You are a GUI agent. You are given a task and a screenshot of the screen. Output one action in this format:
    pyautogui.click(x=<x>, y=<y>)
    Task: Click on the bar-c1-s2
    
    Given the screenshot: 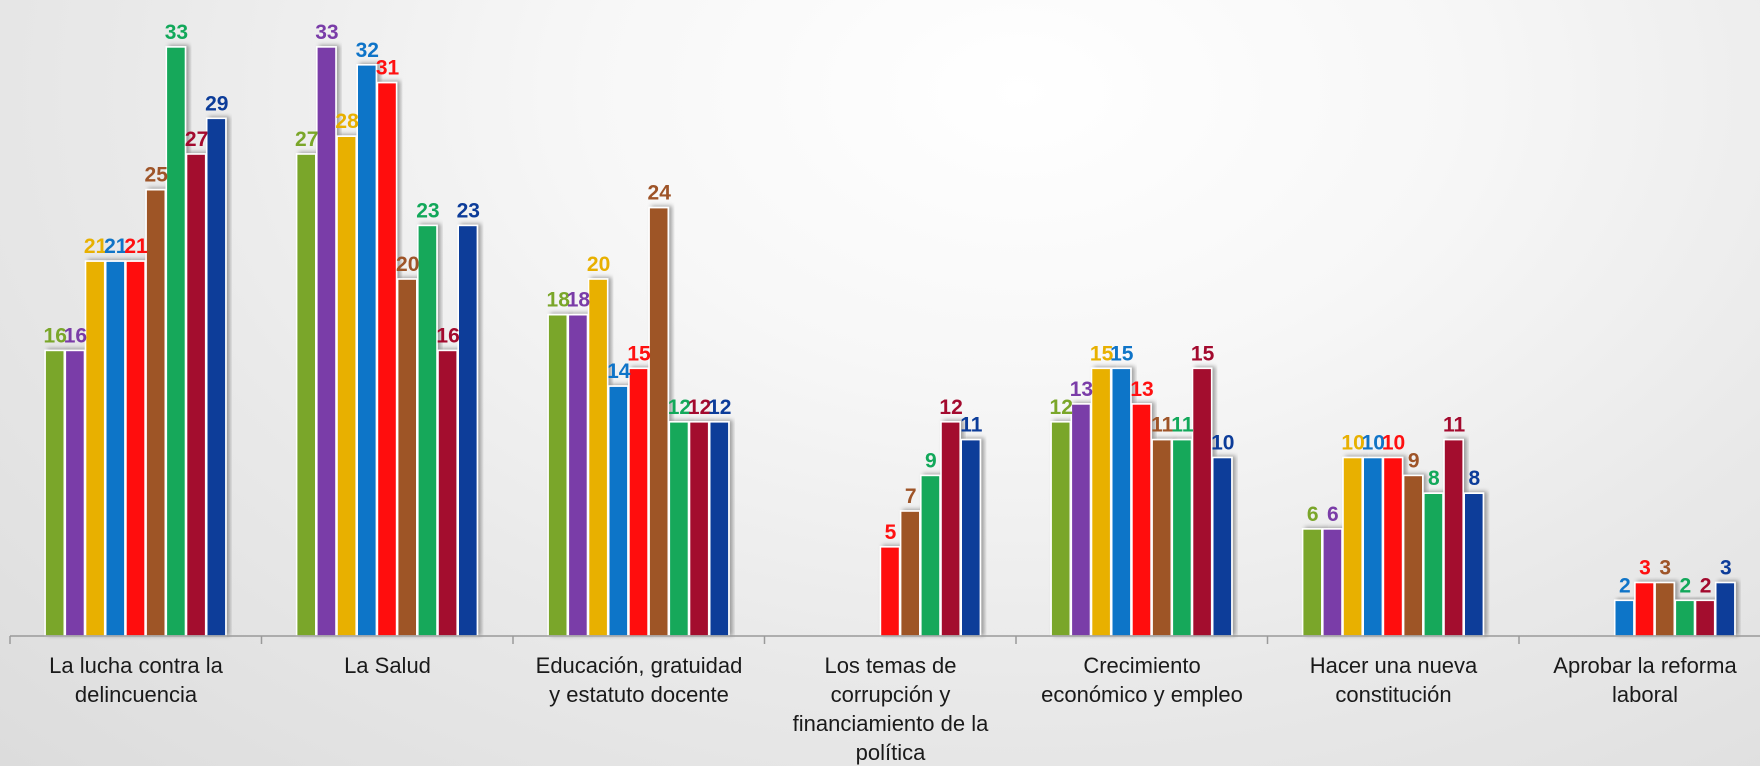 What is the action you would take?
    pyautogui.click(x=347, y=386)
    